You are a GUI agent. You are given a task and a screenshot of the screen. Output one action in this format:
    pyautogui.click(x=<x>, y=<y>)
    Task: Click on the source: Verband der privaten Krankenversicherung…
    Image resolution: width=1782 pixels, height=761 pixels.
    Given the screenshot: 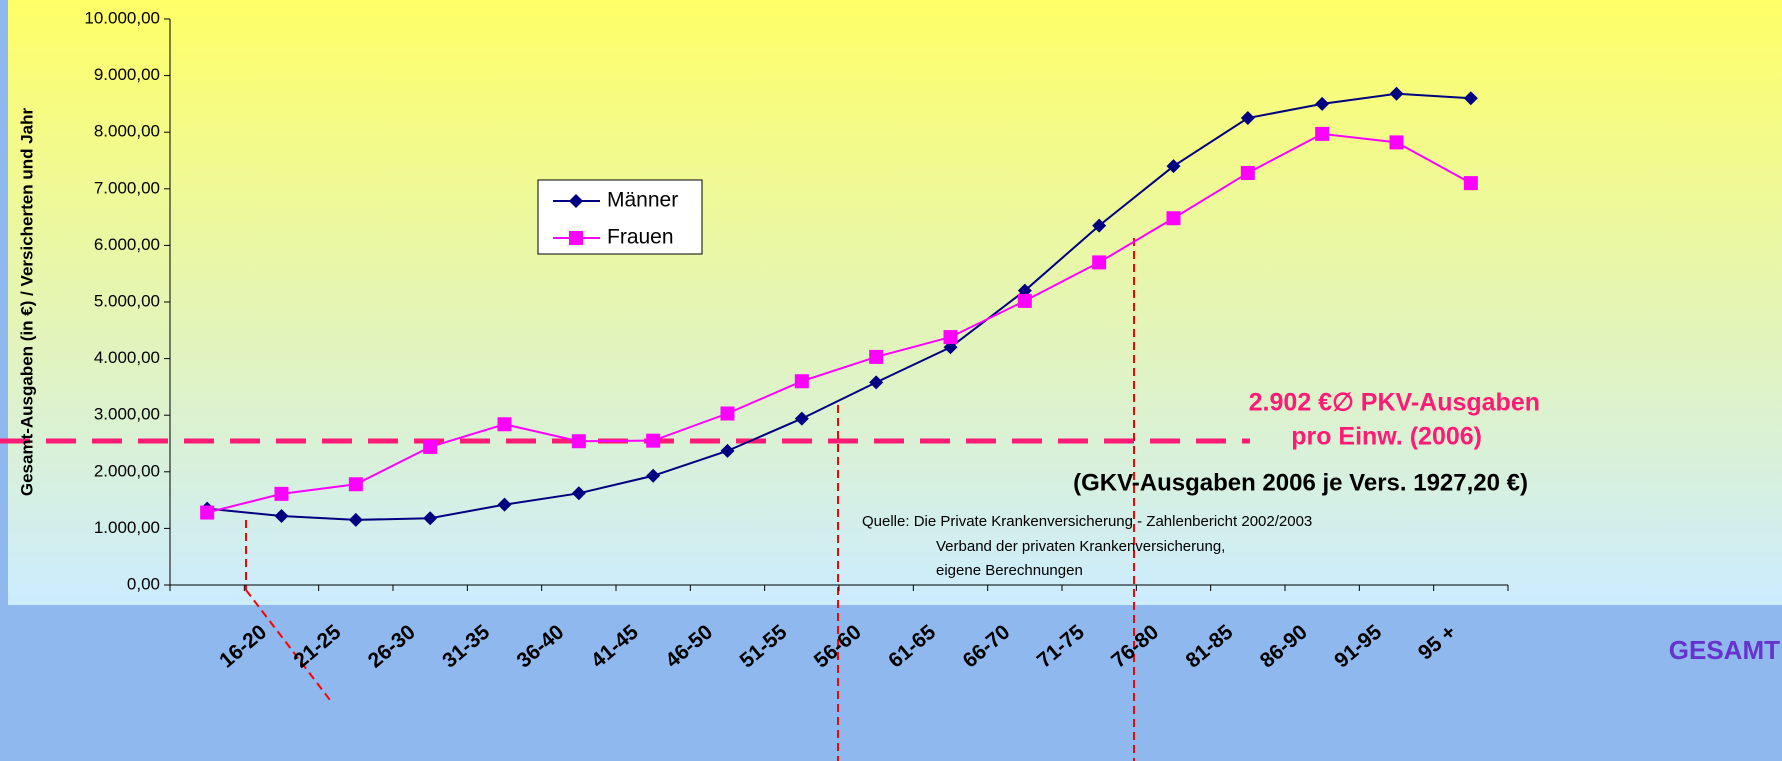 What is the action you would take?
    pyautogui.click(x=1080, y=546)
    